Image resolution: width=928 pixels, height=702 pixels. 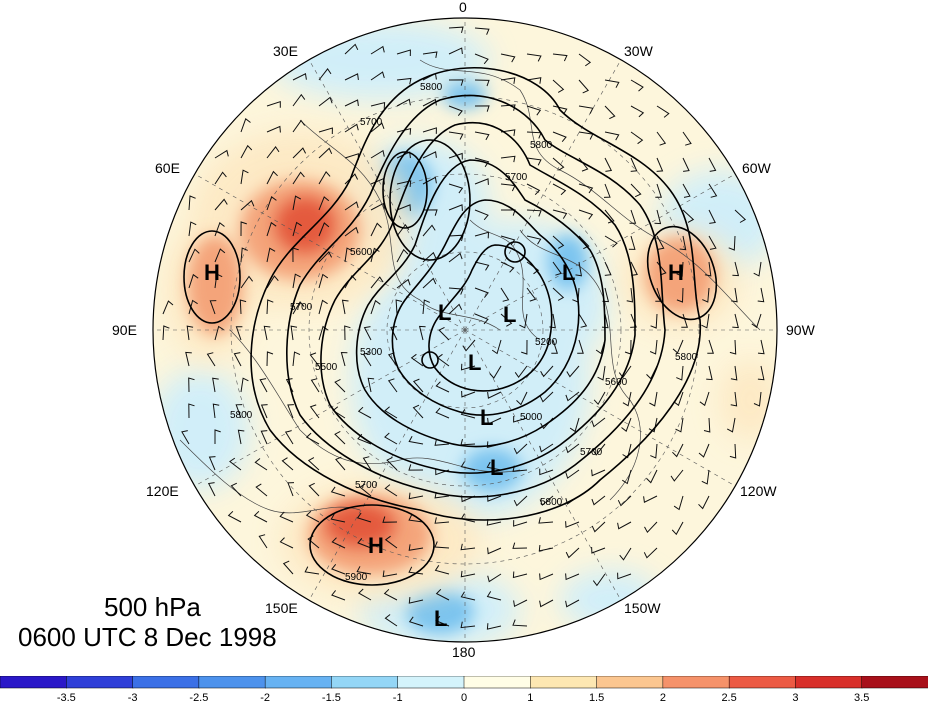 What do you see at coordinates (463, 7) in the screenshot?
I see `lon-label-0: 0` at bounding box center [463, 7].